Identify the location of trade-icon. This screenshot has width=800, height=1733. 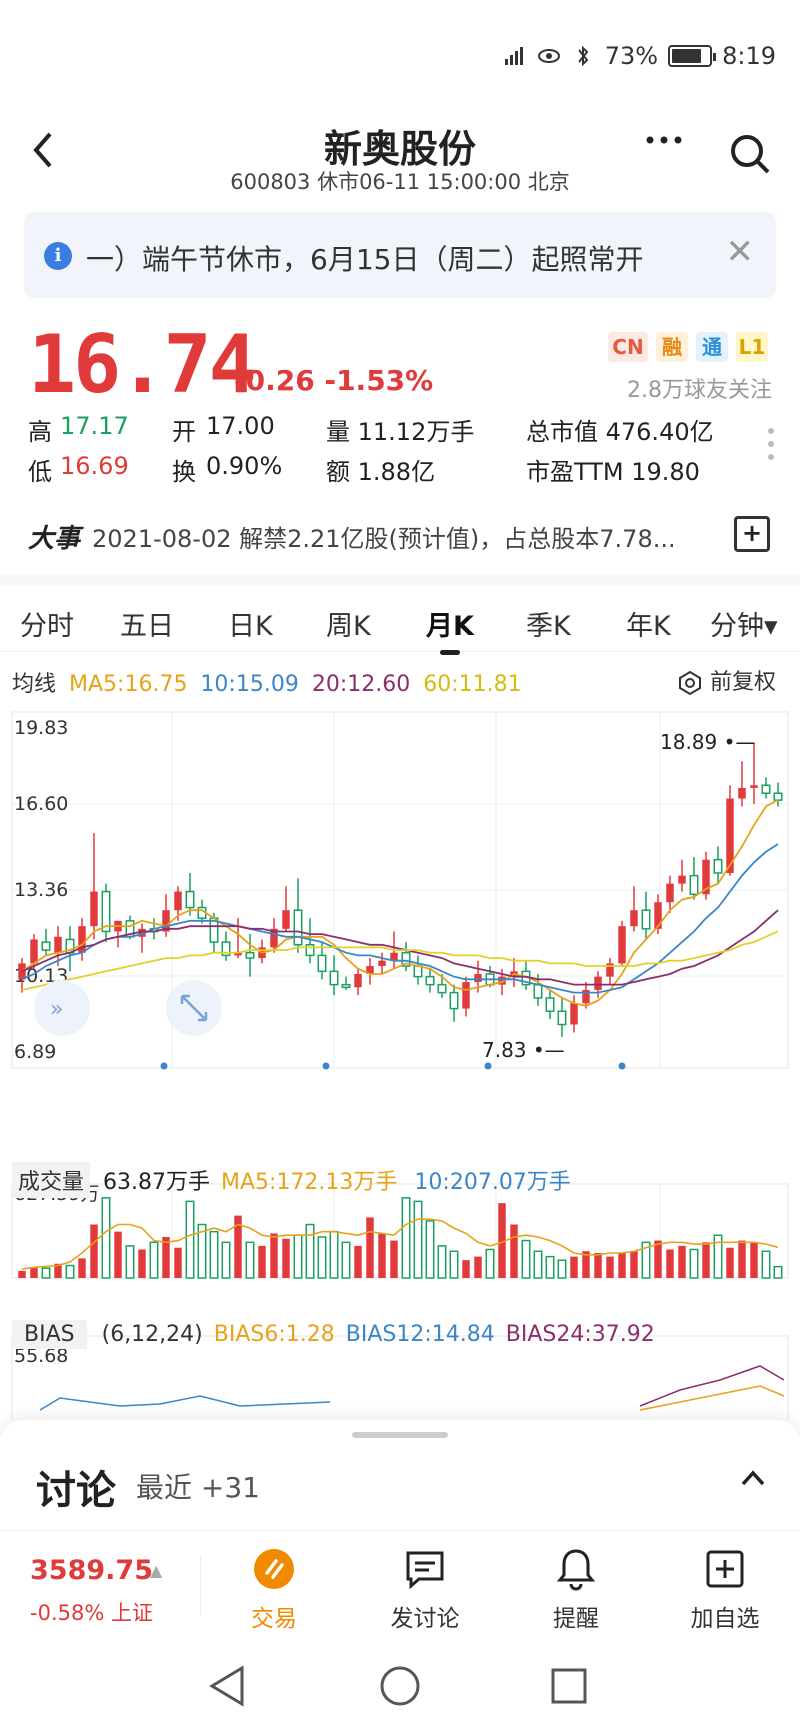
(274, 1569).